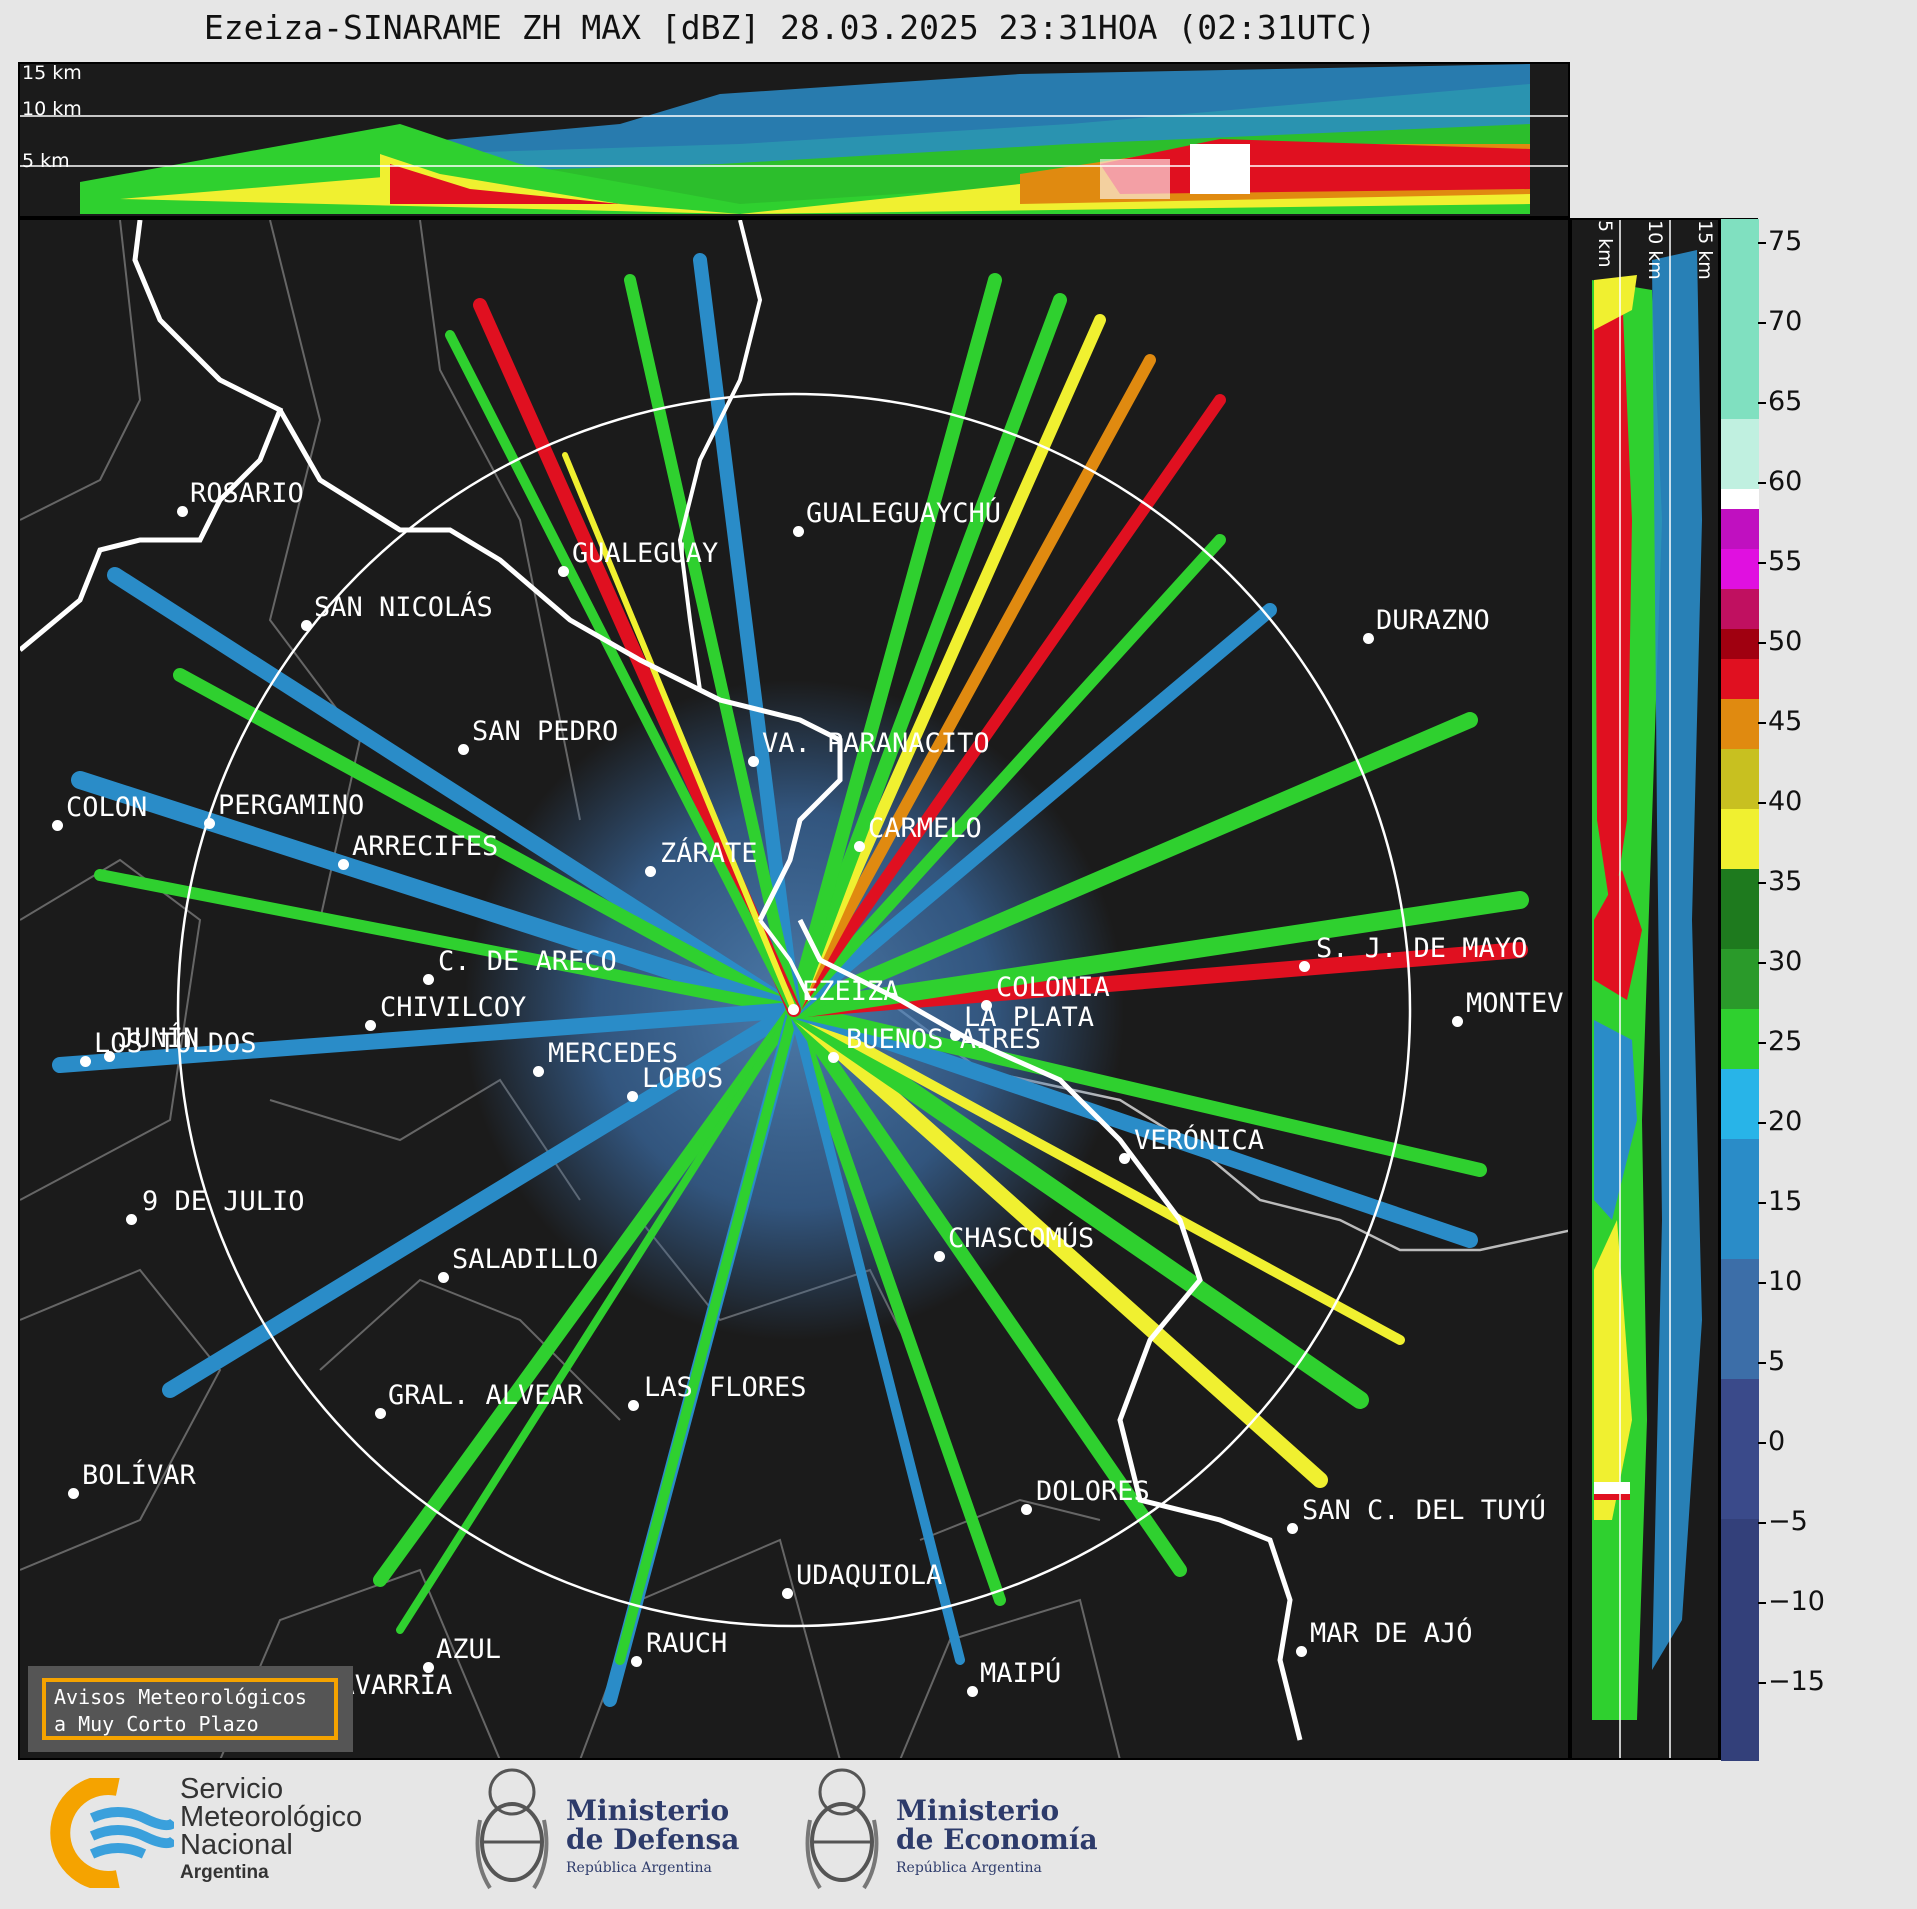 The width and height of the screenshot is (1917, 1909). What do you see at coordinates (85, 1061) in the screenshot?
I see `city-dot-los-toldos` at bounding box center [85, 1061].